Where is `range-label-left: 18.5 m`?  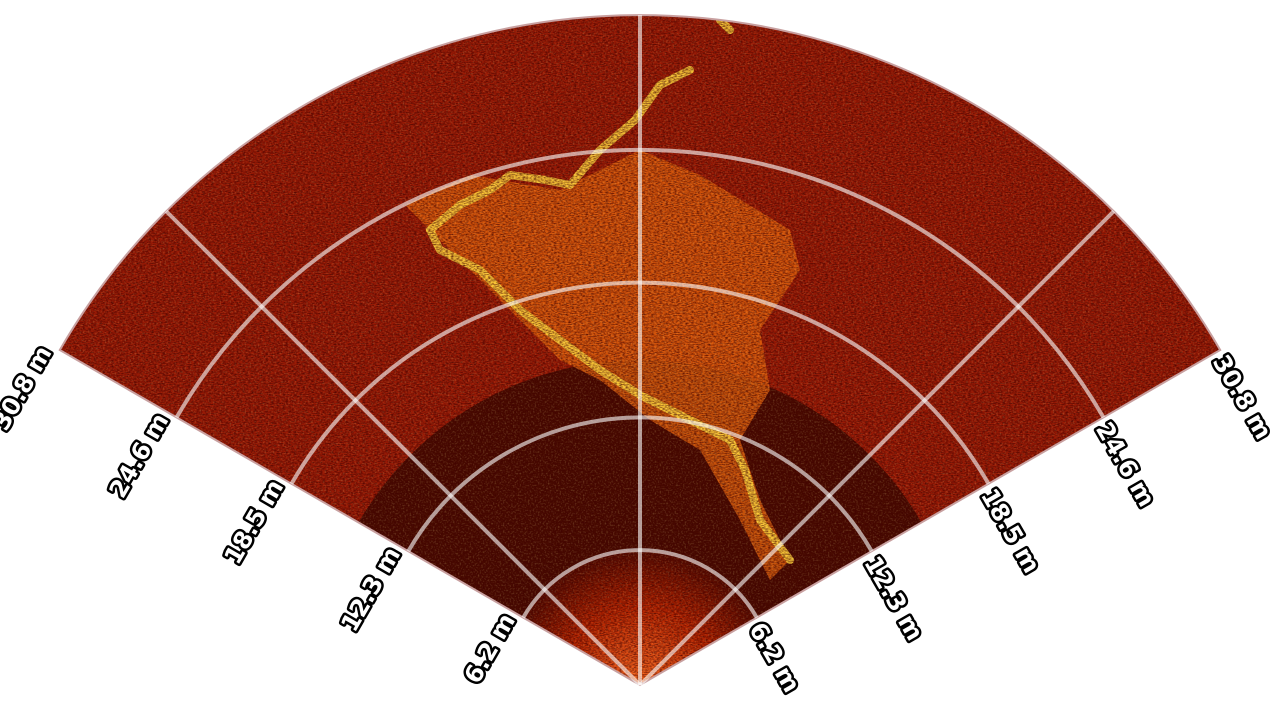
range-label-left: 18.5 m is located at coordinates (254, 522).